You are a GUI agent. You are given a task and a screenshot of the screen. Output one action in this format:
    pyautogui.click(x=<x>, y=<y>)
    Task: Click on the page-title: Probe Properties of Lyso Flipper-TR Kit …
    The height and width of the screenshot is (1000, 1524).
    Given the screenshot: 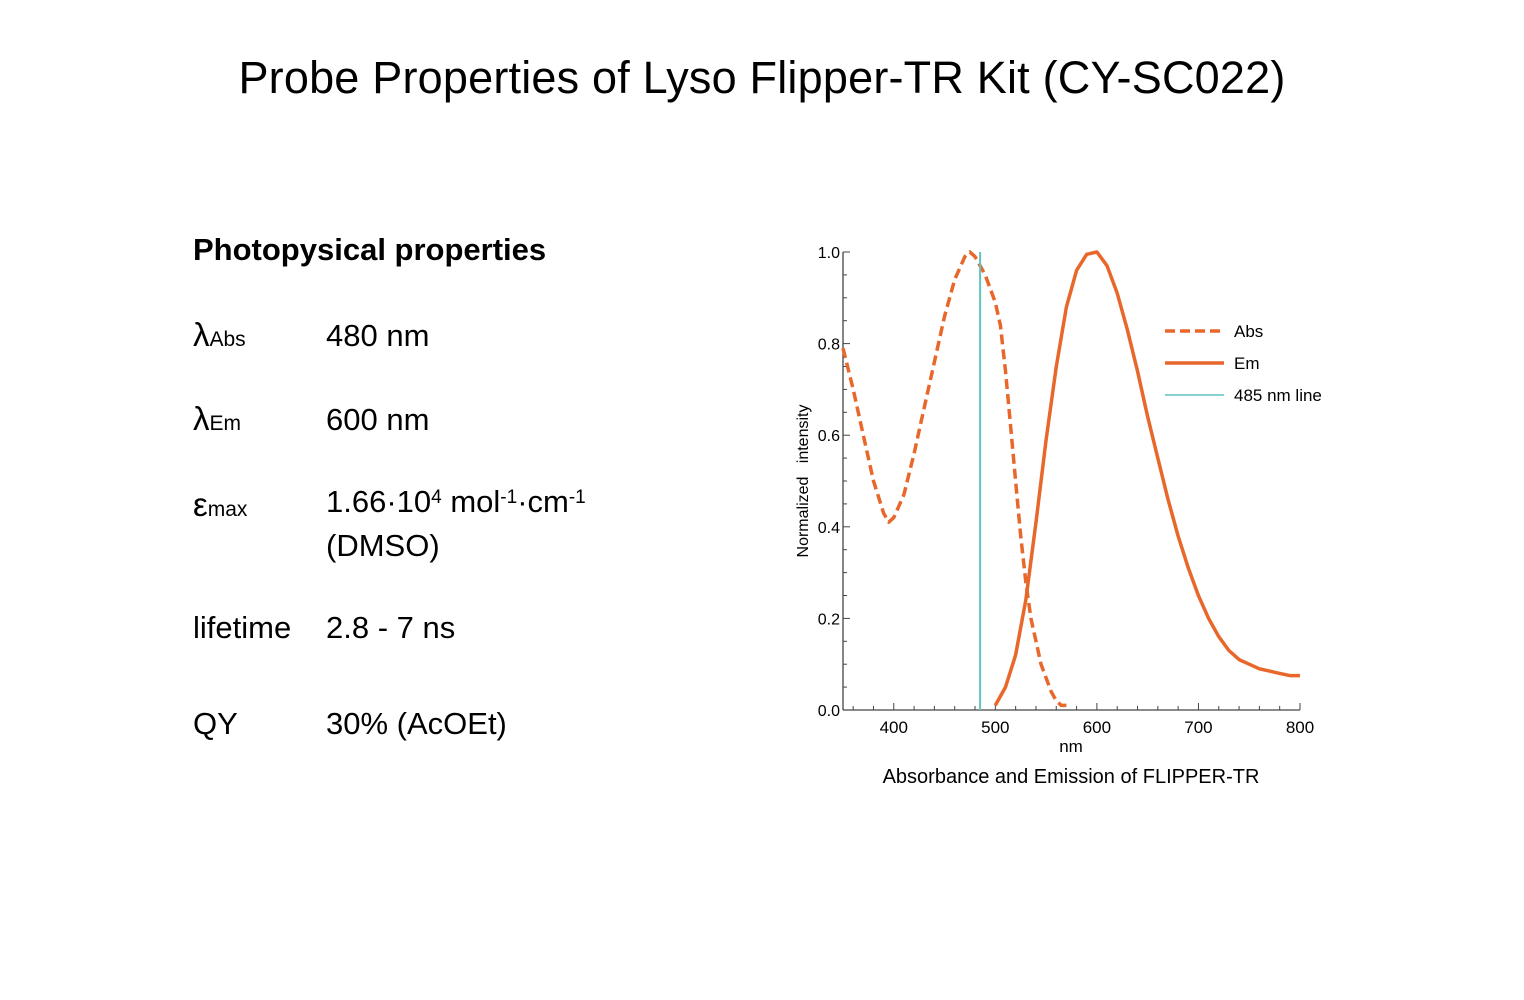 What is the action you would take?
    pyautogui.click(x=762, y=77)
    